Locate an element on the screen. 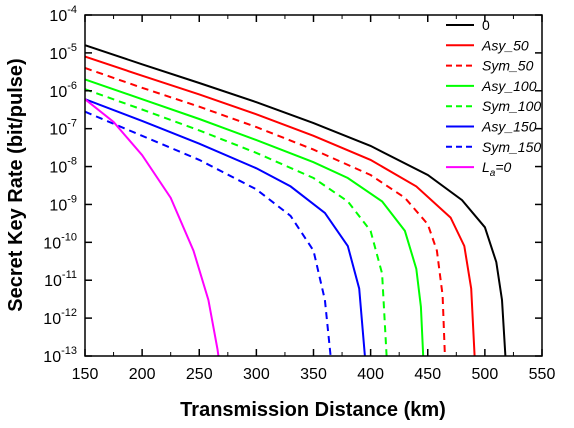  legend-label: Asy_50 is located at coordinates (505, 45).